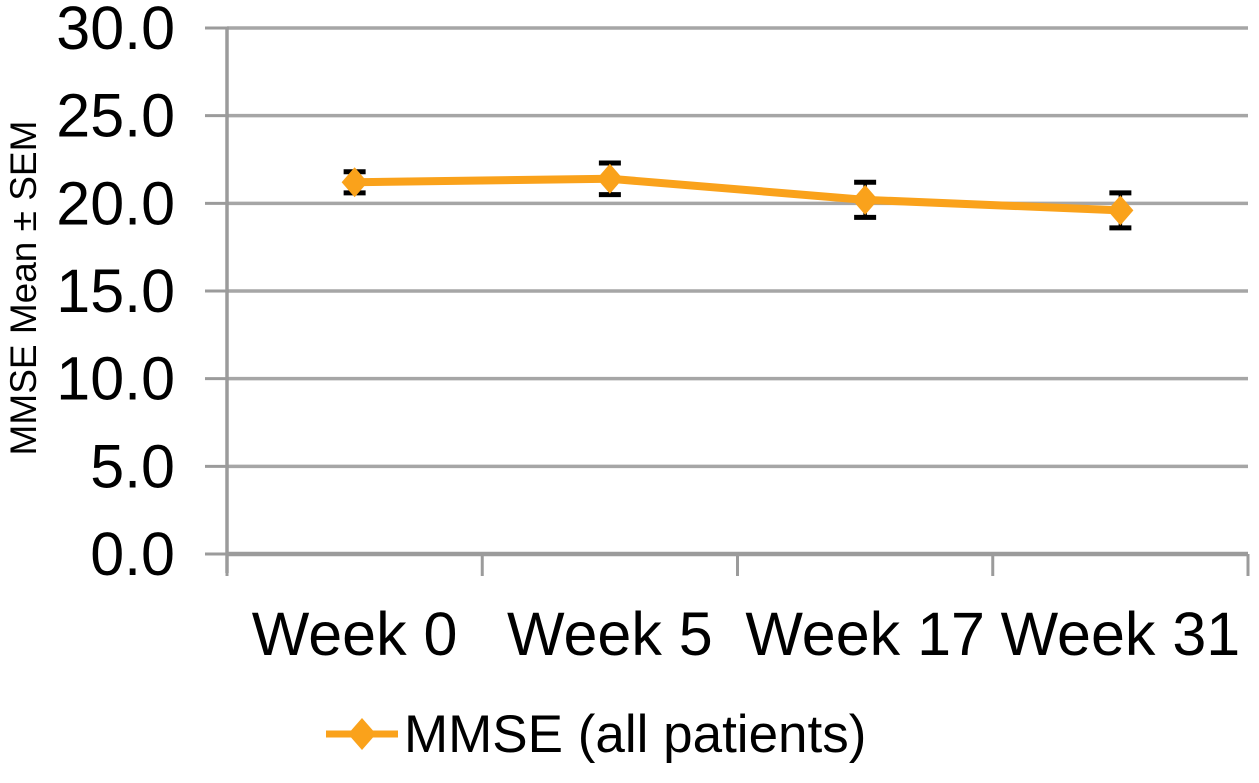 Image resolution: width=1259 pixels, height=783 pixels. What do you see at coordinates (865, 634) in the screenshot?
I see `x-axis-label: Week 17` at bounding box center [865, 634].